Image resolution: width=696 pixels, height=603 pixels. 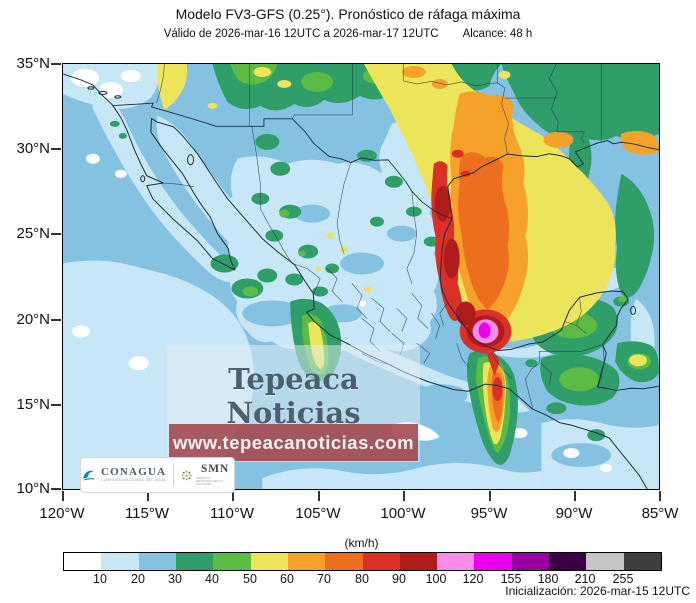 What do you see at coordinates (287, 579) in the screenshot?
I see `colorbar-tick: 60` at bounding box center [287, 579].